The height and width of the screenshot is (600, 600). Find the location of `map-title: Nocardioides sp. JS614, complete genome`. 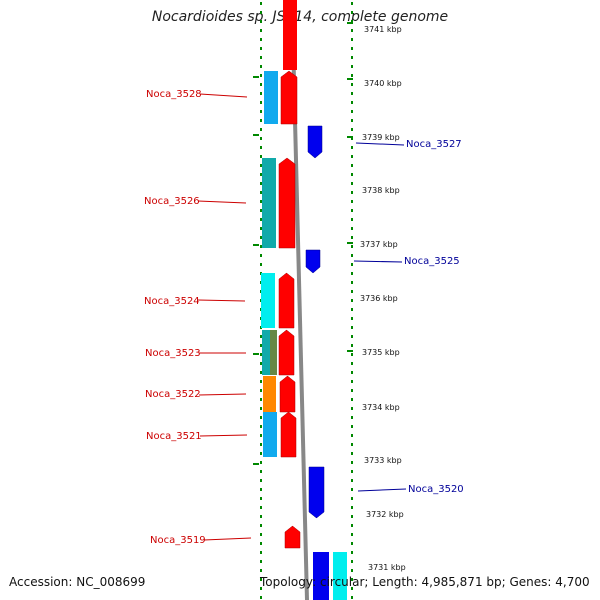

map-title: Nocardioides sp. JS614, complete genome is located at coordinates (300, 17).